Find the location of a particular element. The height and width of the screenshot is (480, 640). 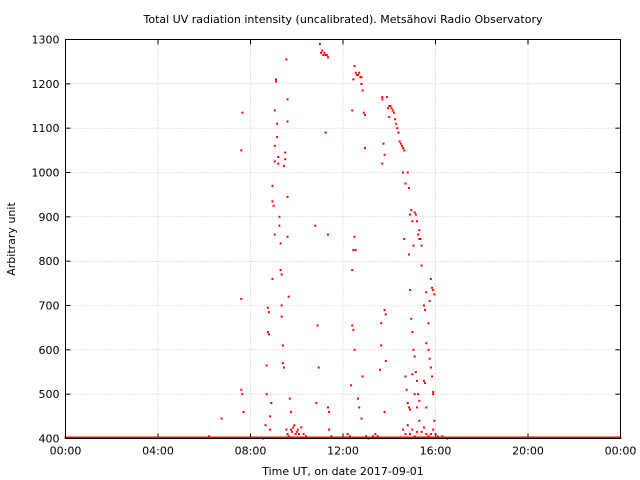

y-tick-label: 400 is located at coordinates (49, 439).